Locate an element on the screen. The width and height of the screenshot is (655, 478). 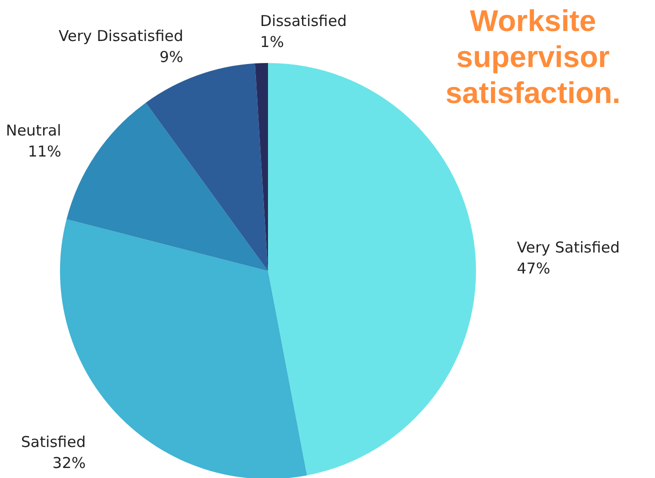
slice-label: Dissatisfied is located at coordinates (303, 21).